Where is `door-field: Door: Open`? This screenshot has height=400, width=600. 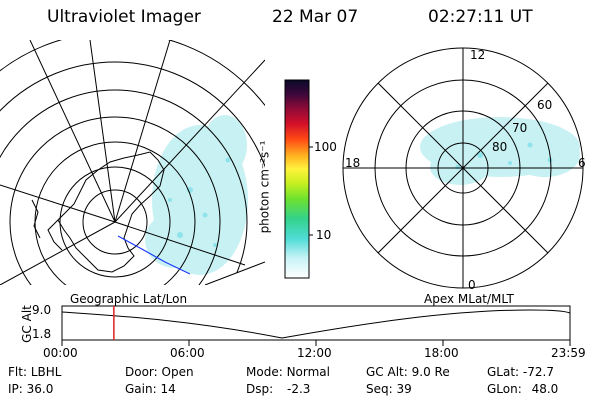
door-field: Door: Open is located at coordinates (159, 372).